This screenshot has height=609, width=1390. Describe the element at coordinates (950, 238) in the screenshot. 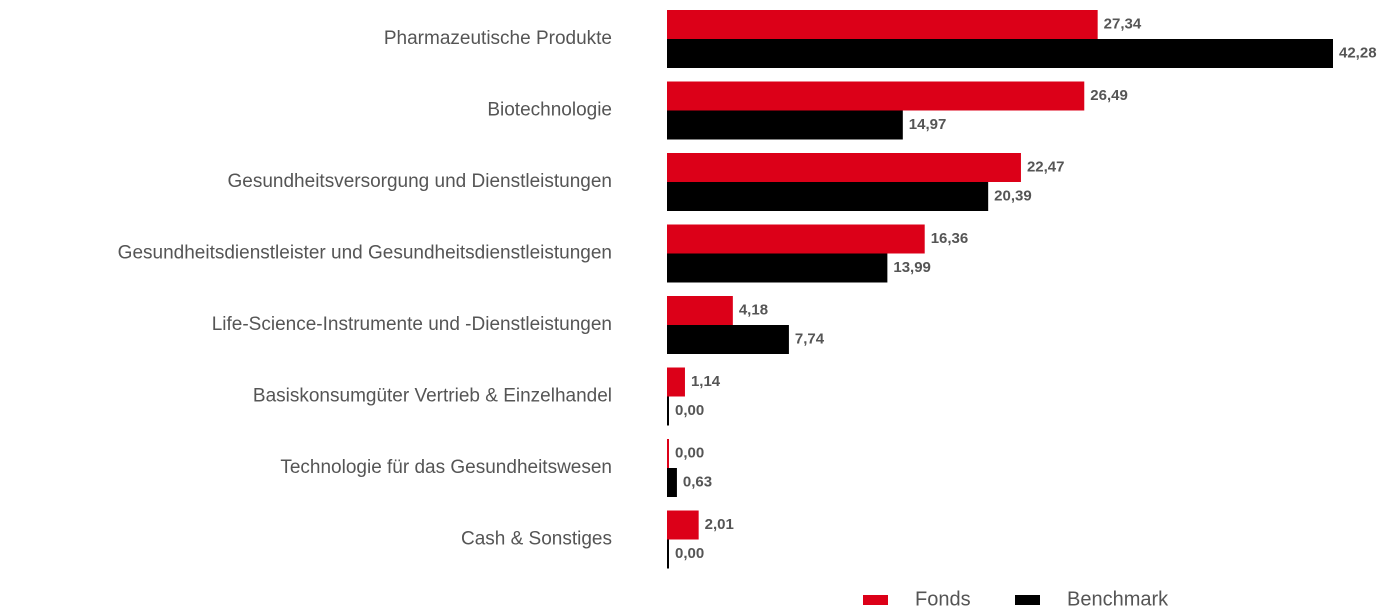

I see `value-label: 16,36` at that location.